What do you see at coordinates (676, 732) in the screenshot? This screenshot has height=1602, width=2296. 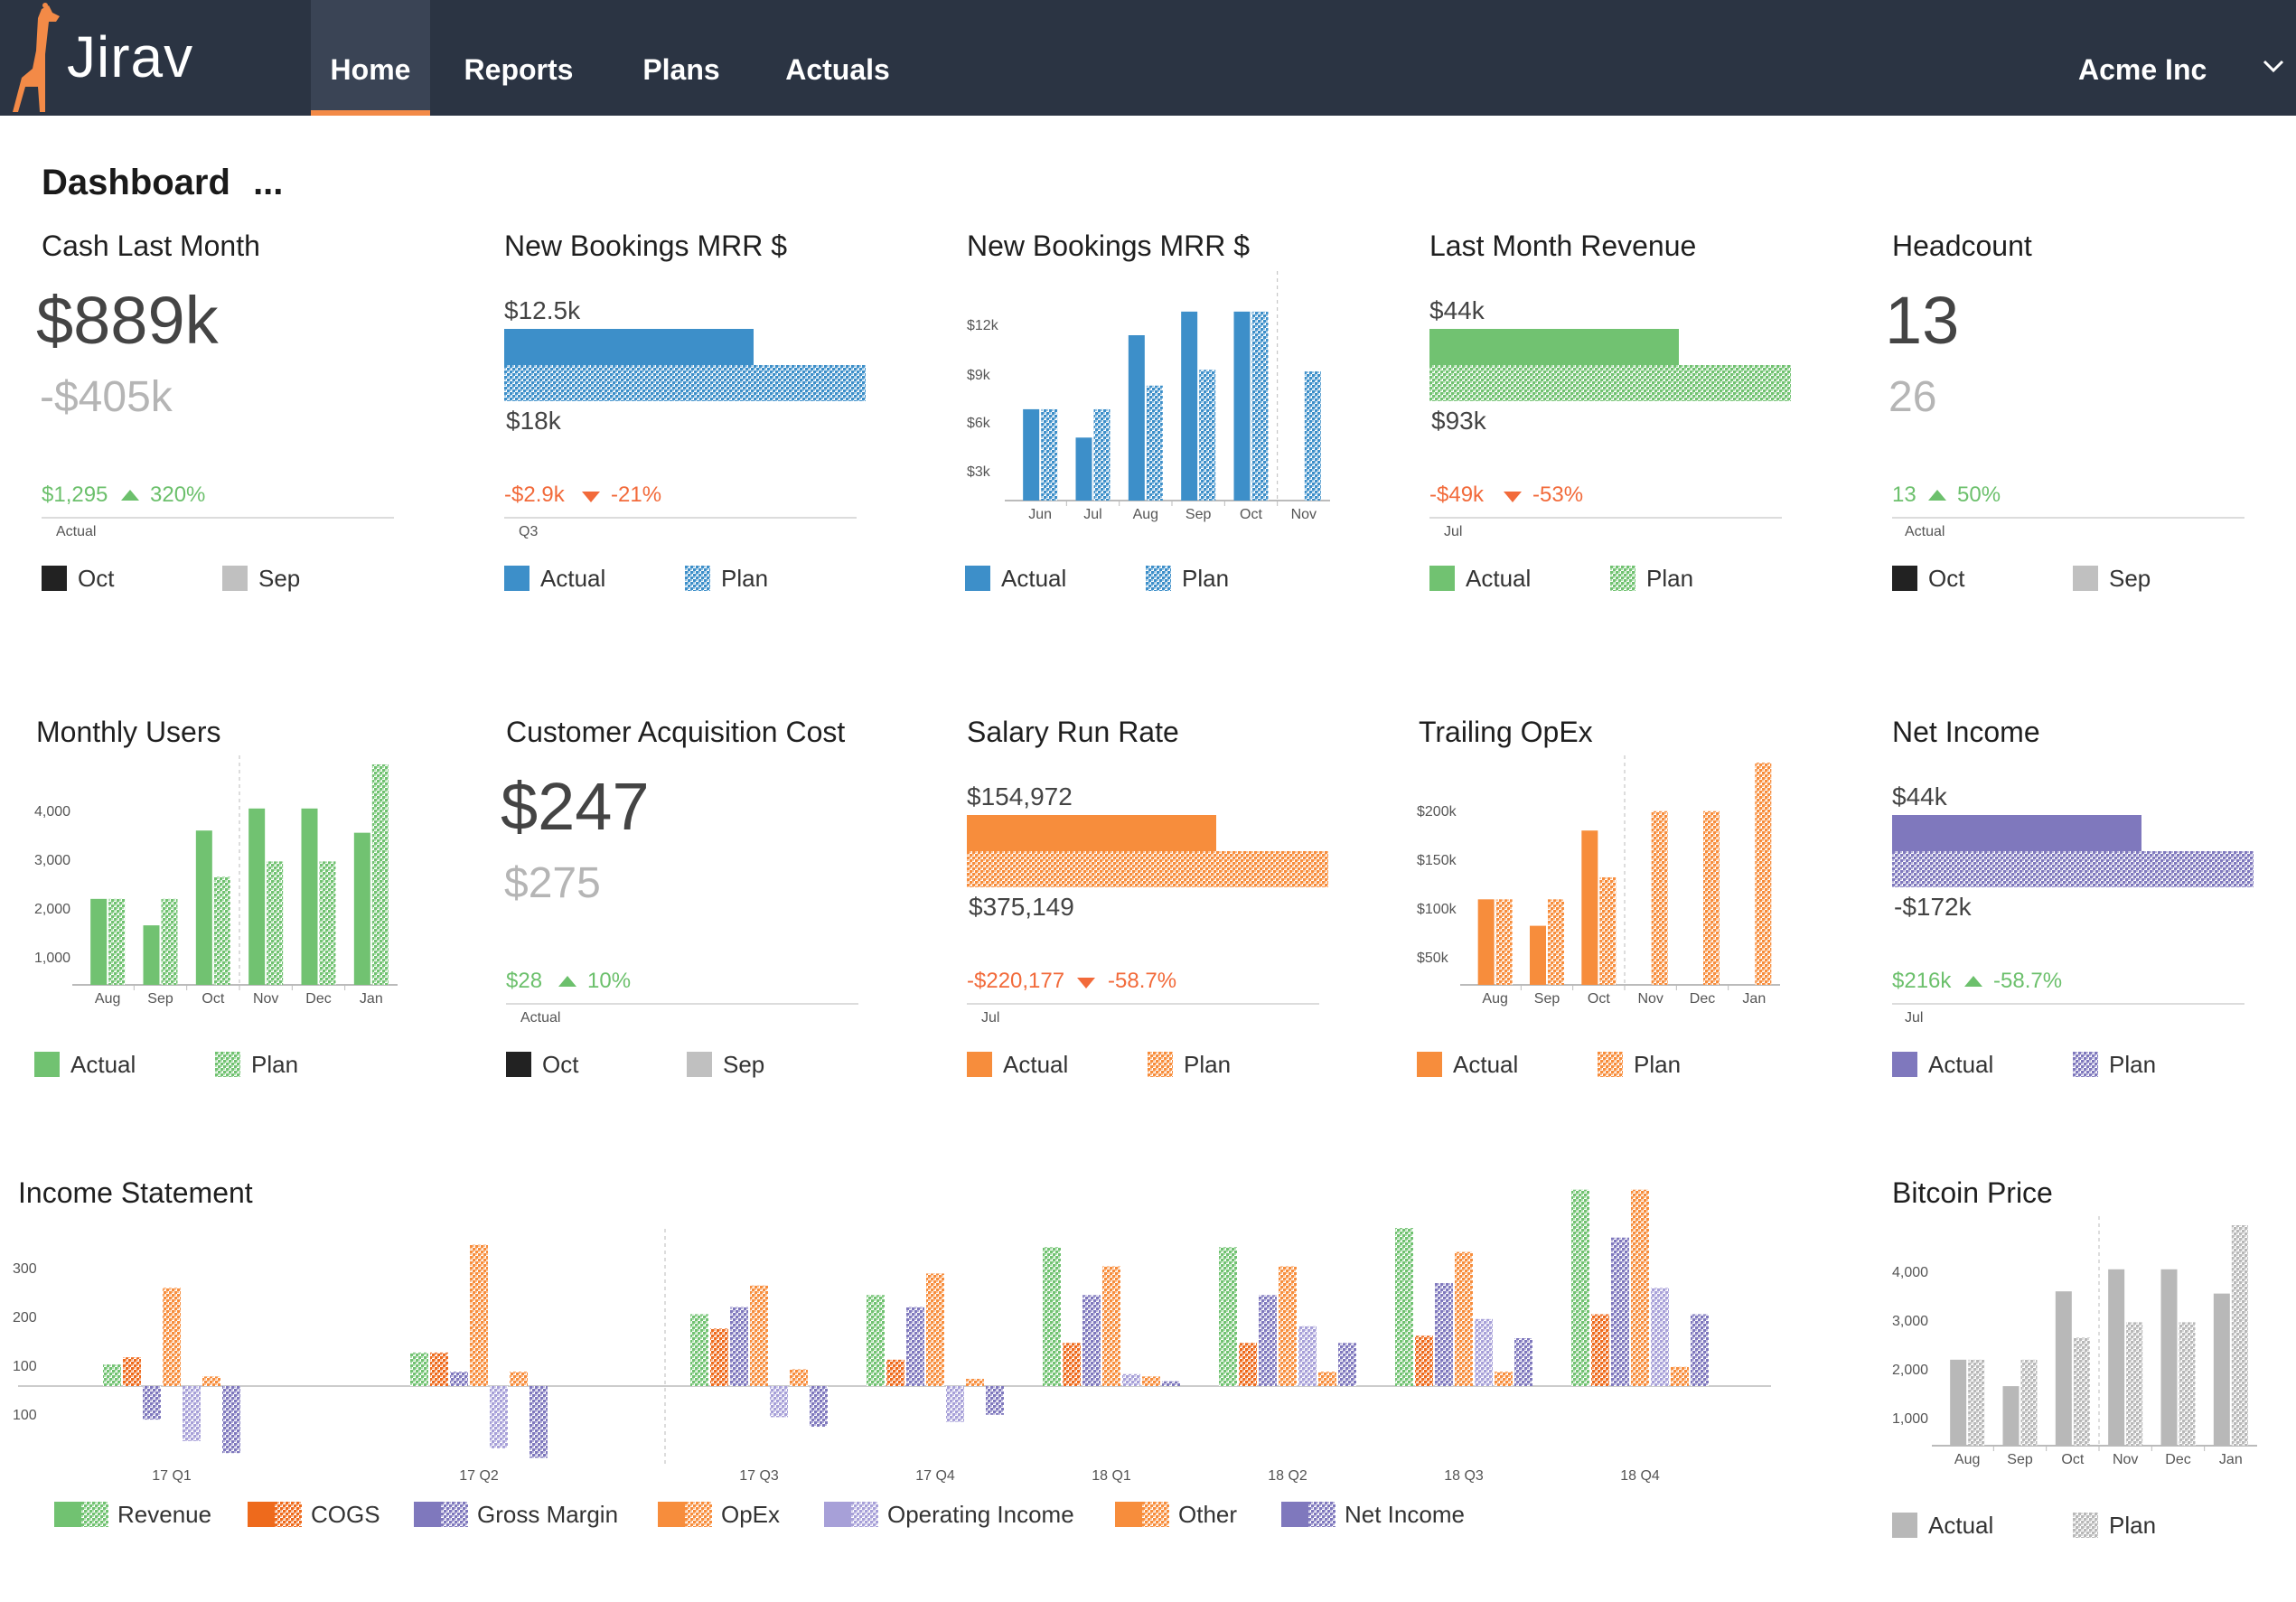 I see `widget-title: Customer Acquisition Cost` at bounding box center [676, 732].